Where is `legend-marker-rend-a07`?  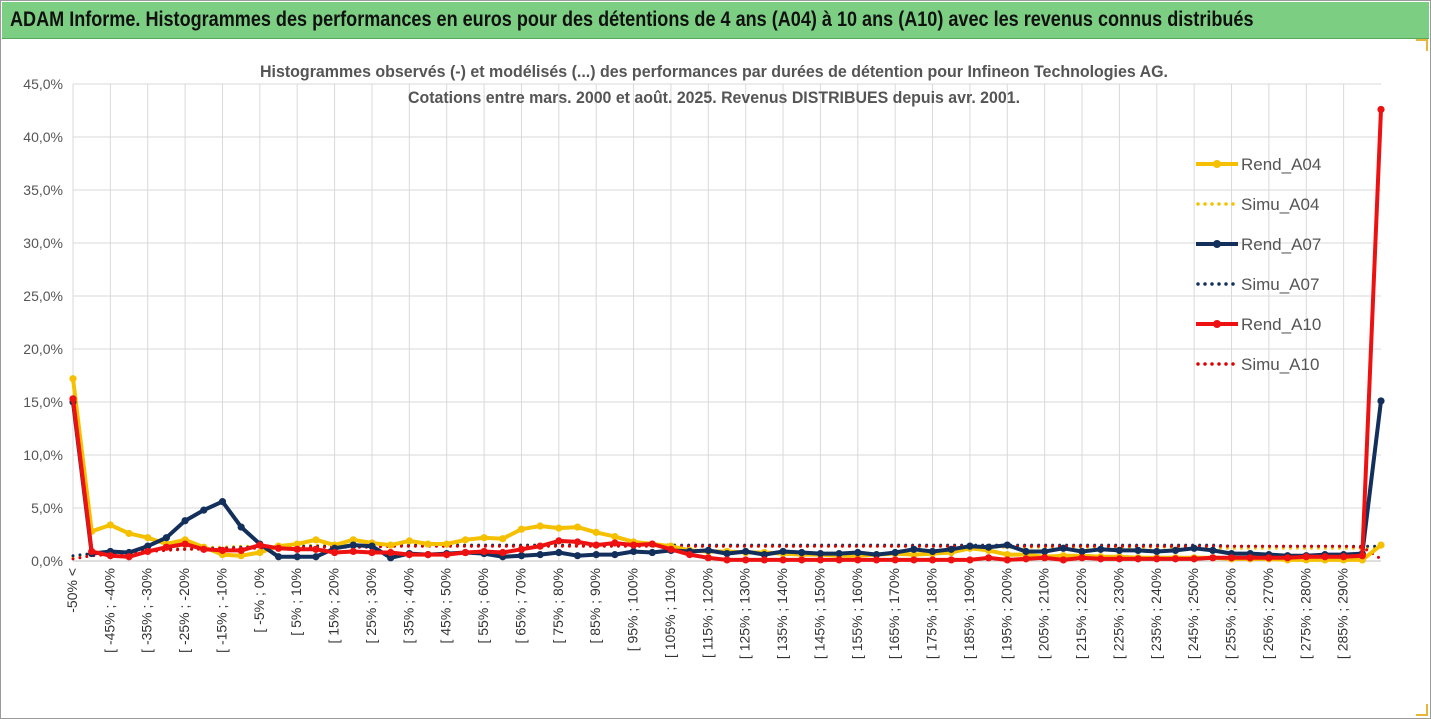
legend-marker-rend-a07 is located at coordinates (1217, 244).